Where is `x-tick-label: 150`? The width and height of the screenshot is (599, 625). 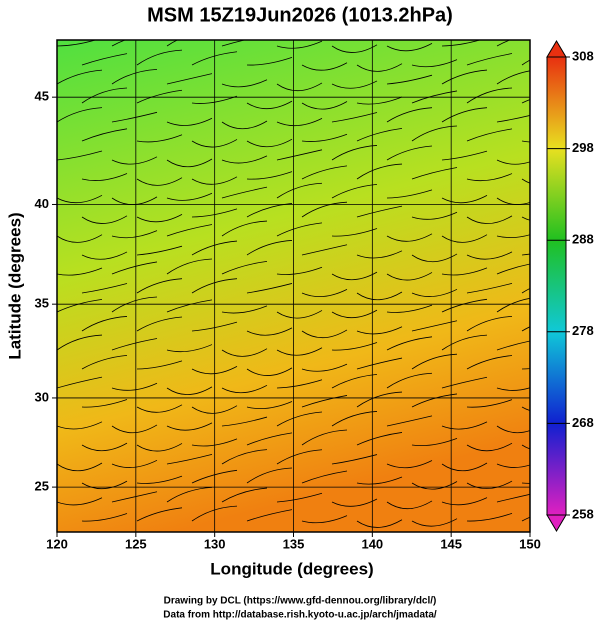
x-tick-label: 150 is located at coordinates (530, 543).